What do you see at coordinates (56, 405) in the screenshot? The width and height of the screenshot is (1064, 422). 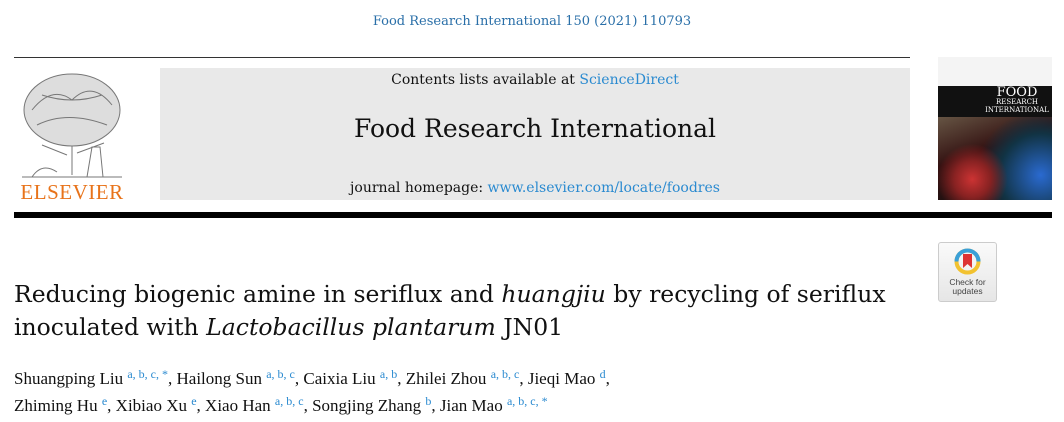 I see `author-name: Zhiming Hu` at bounding box center [56, 405].